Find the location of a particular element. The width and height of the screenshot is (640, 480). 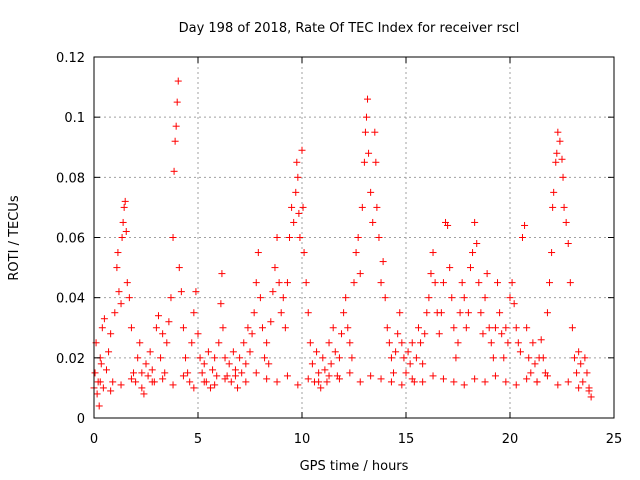

y-tick-label: 0.1 is located at coordinates (74, 118).